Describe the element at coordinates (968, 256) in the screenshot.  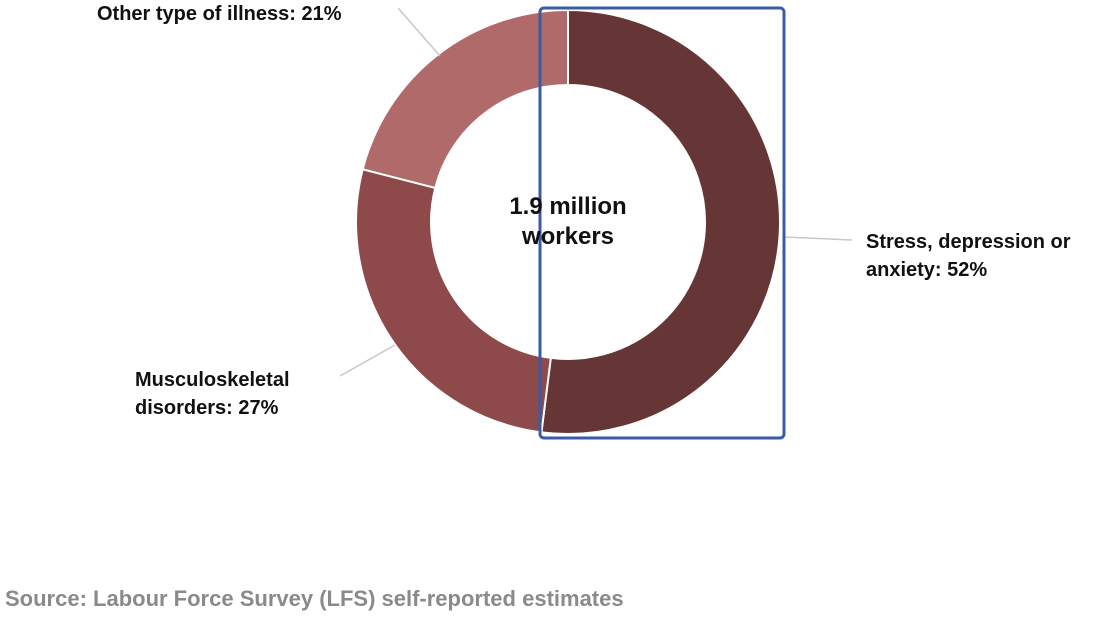
I see `category-label: Stress, depression or anxiety: 52%` at that location.